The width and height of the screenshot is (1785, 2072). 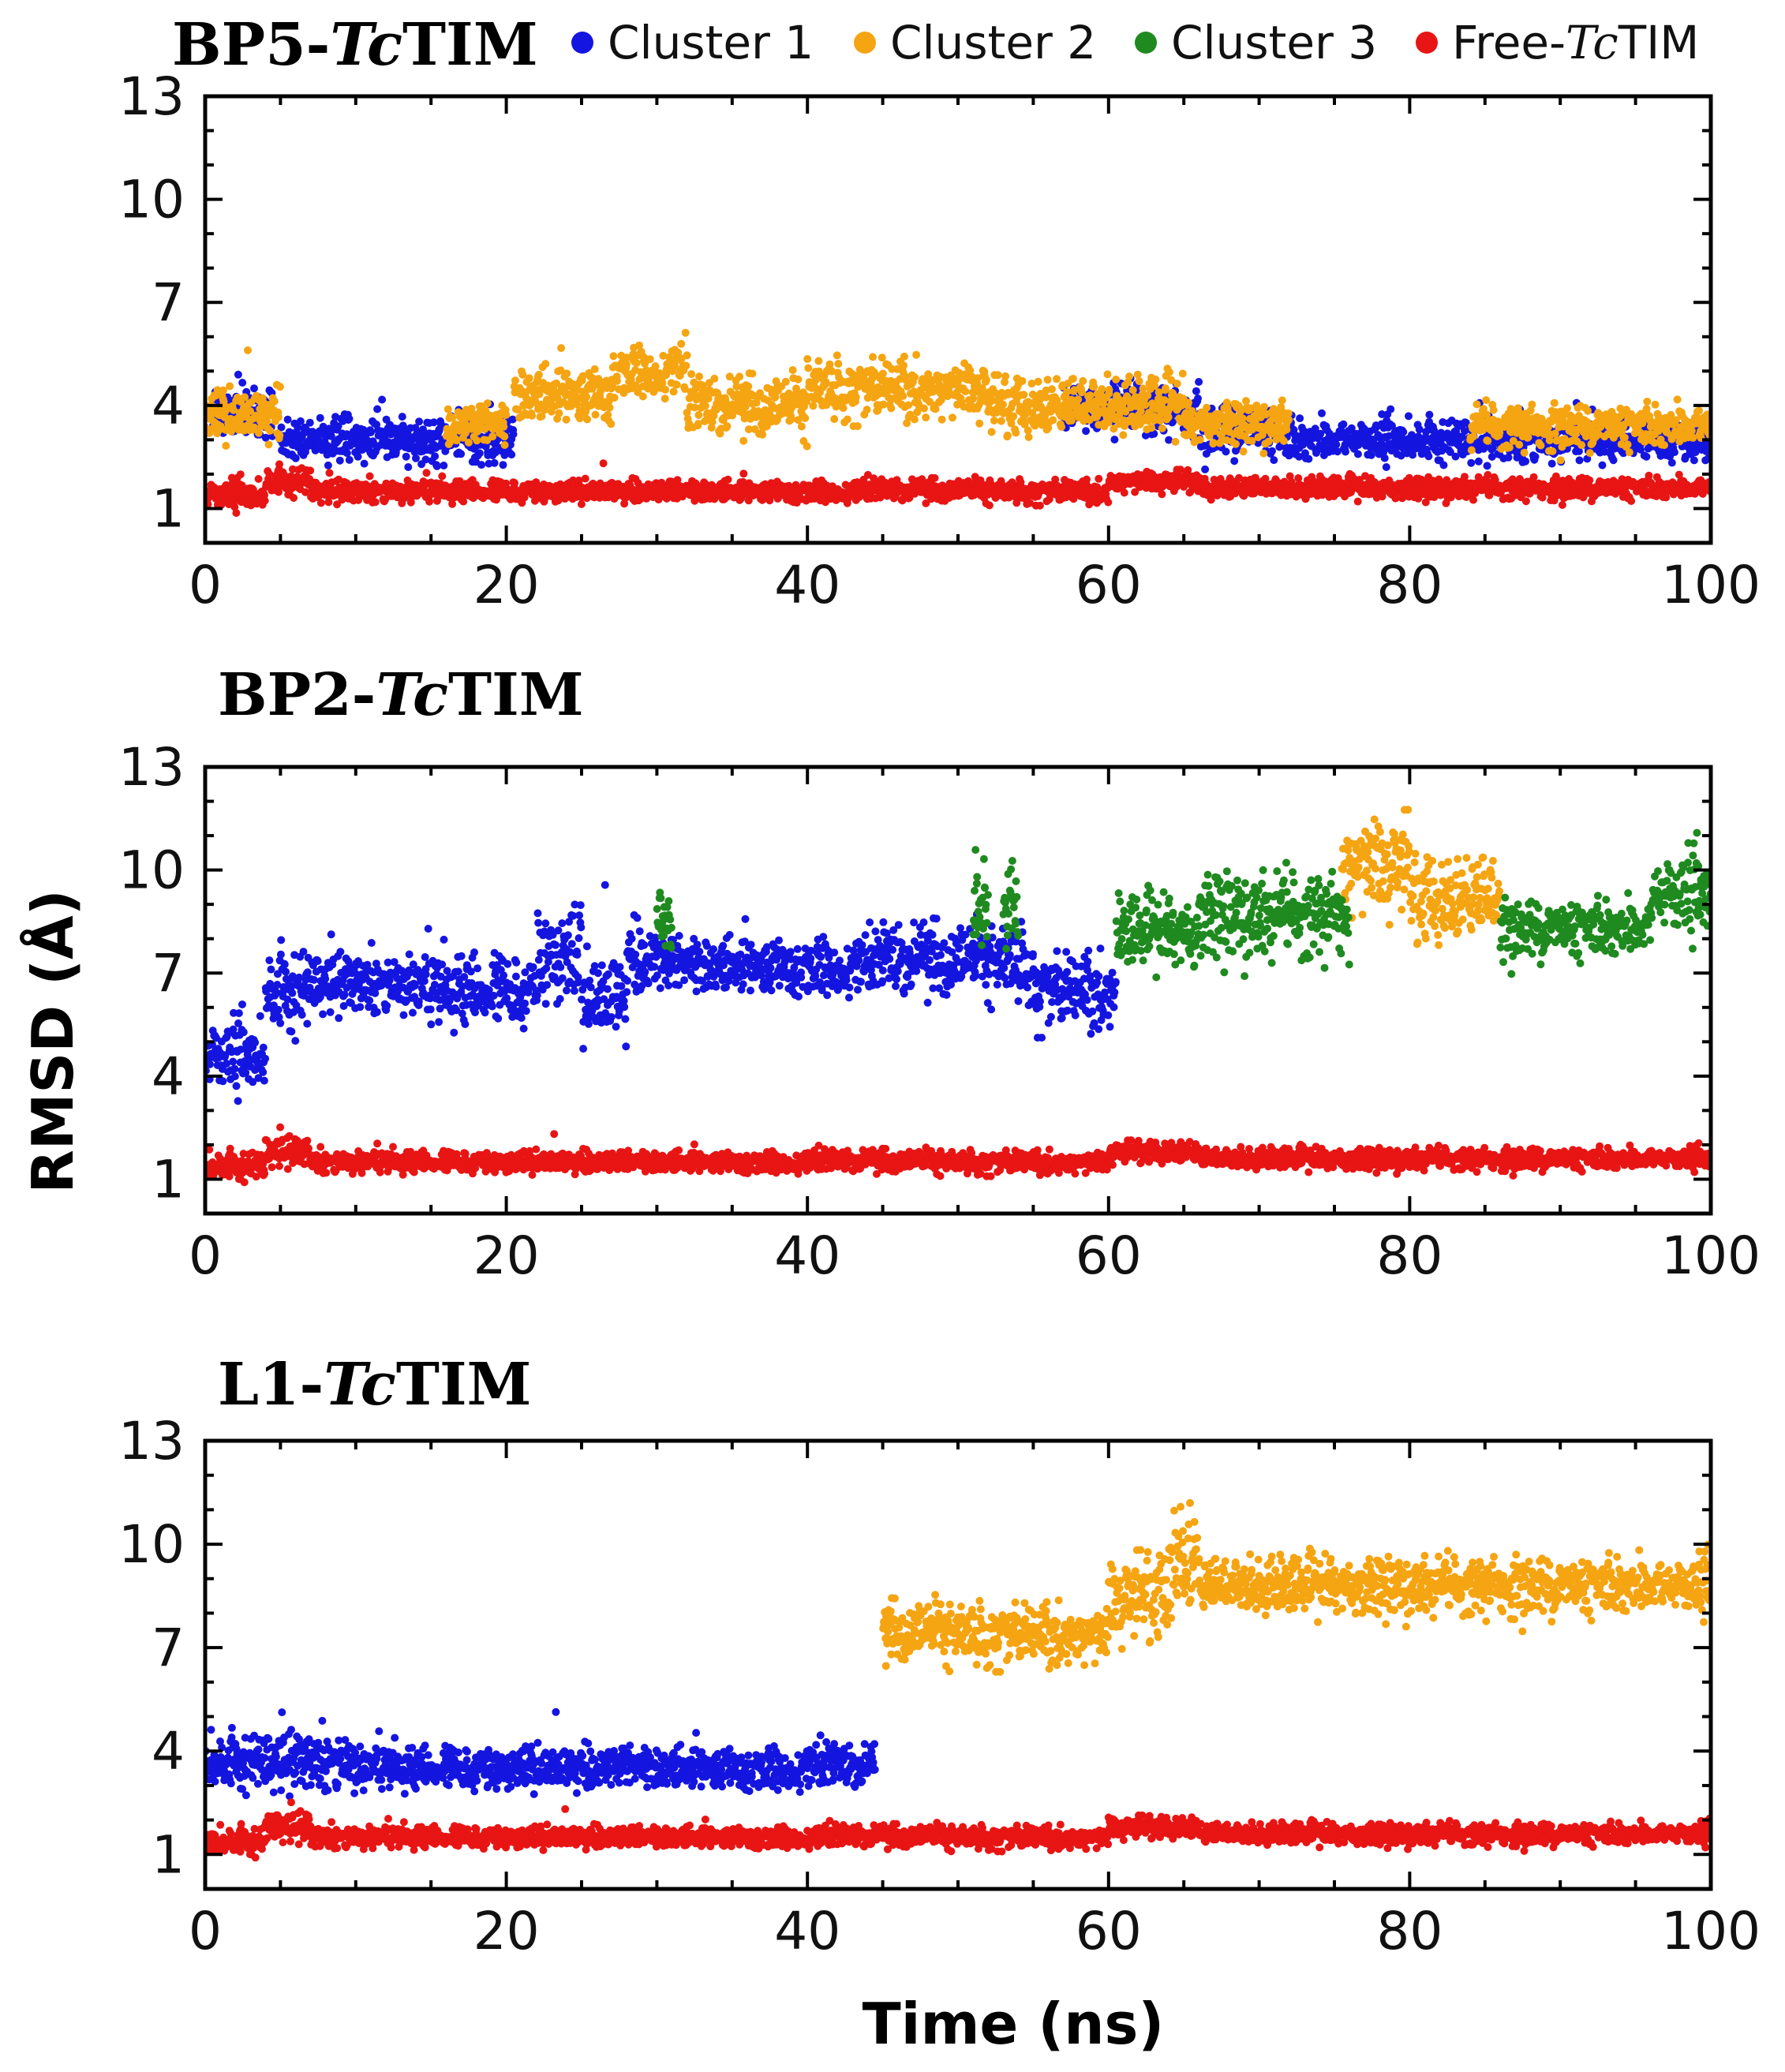 What do you see at coordinates (1274, 42) in the screenshot?
I see `legend-label: Cluster 3` at bounding box center [1274, 42].